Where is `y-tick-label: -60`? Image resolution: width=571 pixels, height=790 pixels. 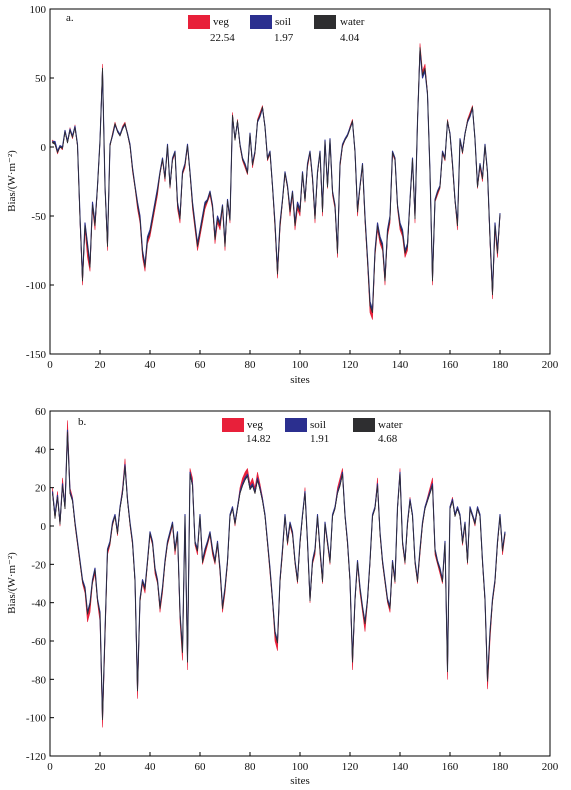
y-tick-label: -60 is located at coordinates (38, 642).